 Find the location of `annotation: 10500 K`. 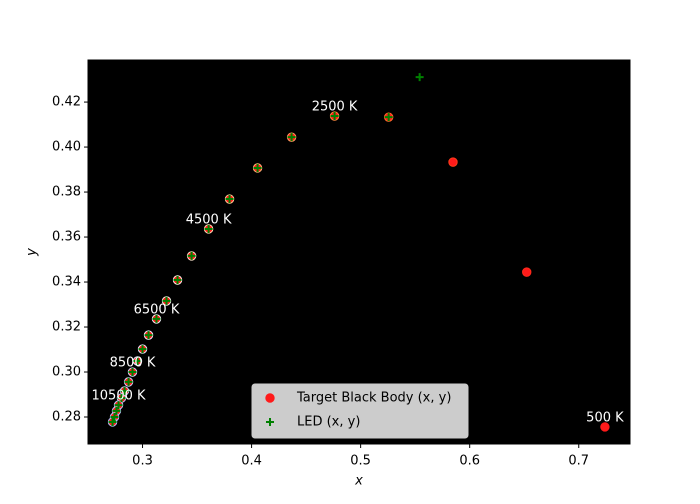

annotation: 10500 K is located at coordinates (119, 396).